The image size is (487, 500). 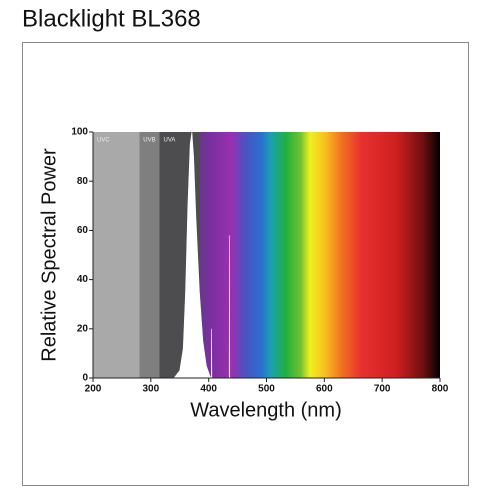 What do you see at coordinates (83, 328) in the screenshot?
I see `y-tick-label: 20` at bounding box center [83, 328].